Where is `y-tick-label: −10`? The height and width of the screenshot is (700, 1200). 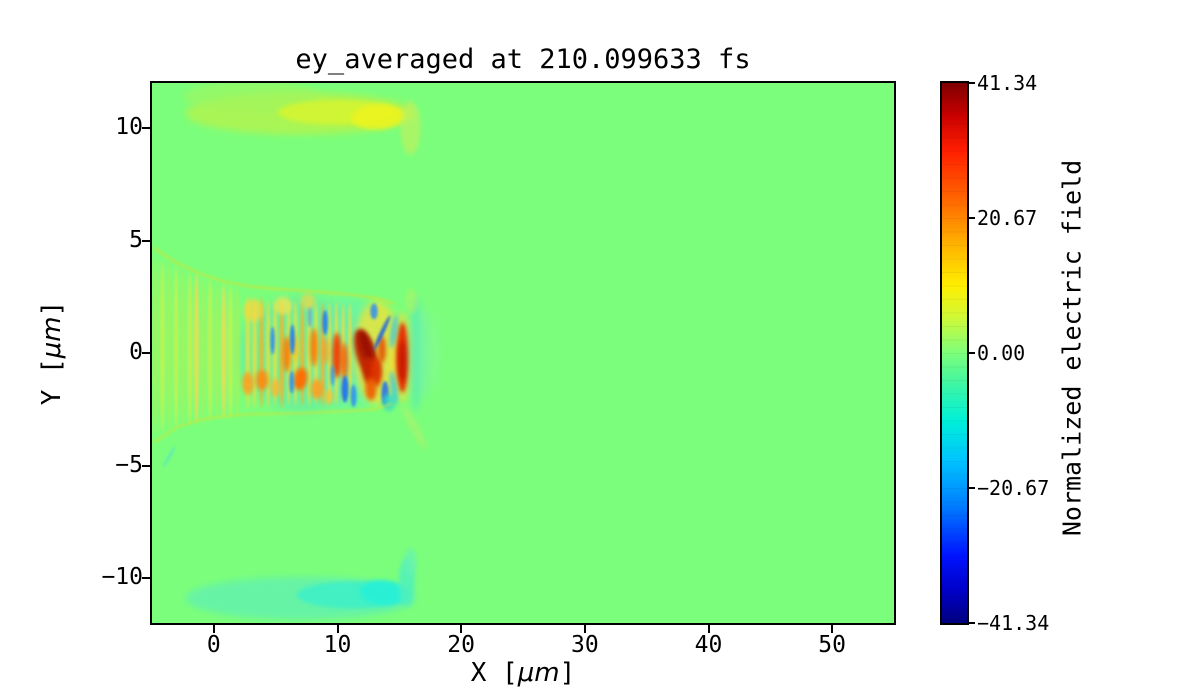 y-tick-label: −10 is located at coordinates (122, 577).